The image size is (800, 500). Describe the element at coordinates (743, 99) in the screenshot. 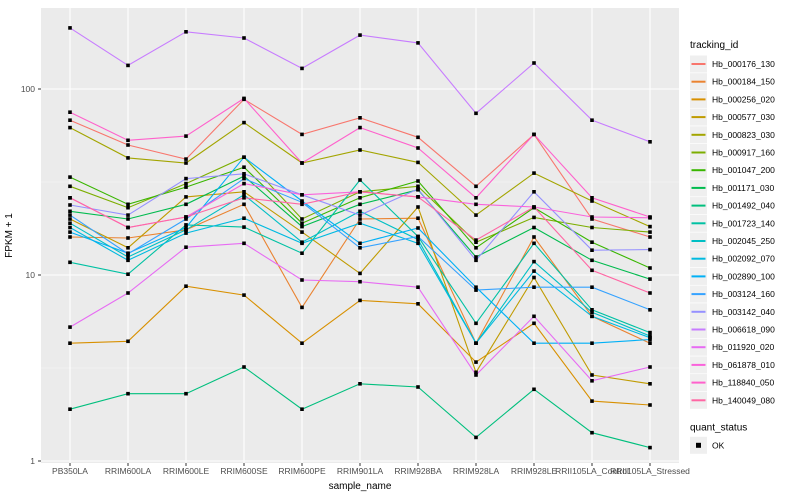

I see `legend-item-label: Hb_000256_020` at that location.